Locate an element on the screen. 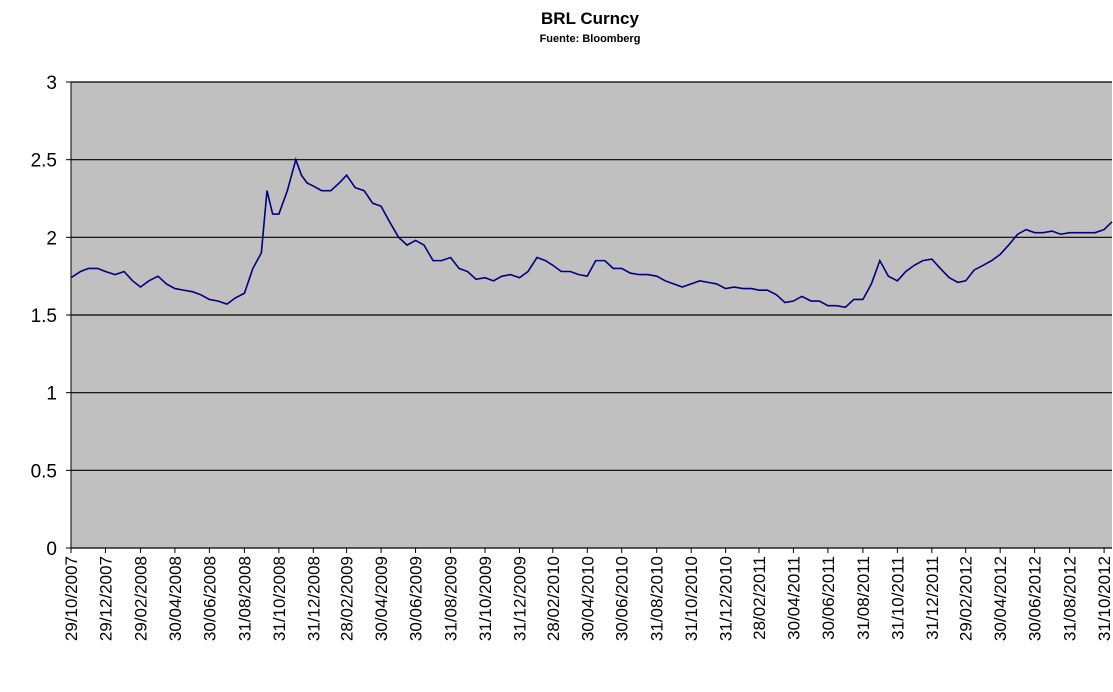 The image size is (1113, 692). x-tick-label: 31/08/2010 is located at coordinates (657, 598).